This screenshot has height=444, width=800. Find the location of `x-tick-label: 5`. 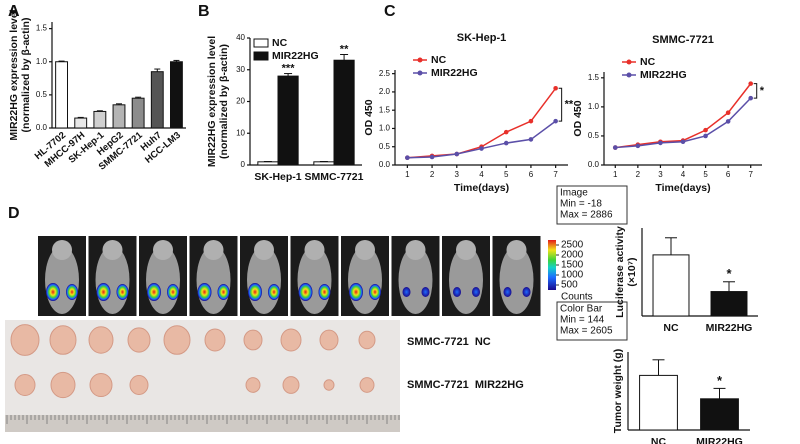

x-tick-label: 5 is located at coordinates (506, 174).